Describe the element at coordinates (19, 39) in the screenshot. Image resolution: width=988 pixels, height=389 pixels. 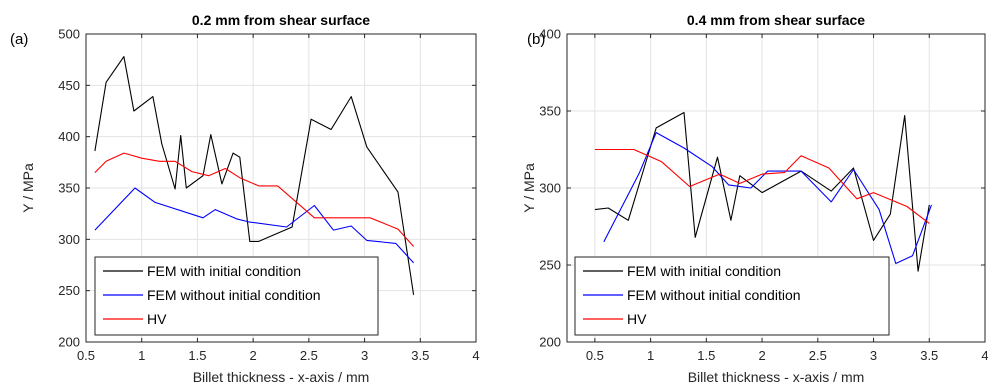
I see `panel-label: (a)` at that location.